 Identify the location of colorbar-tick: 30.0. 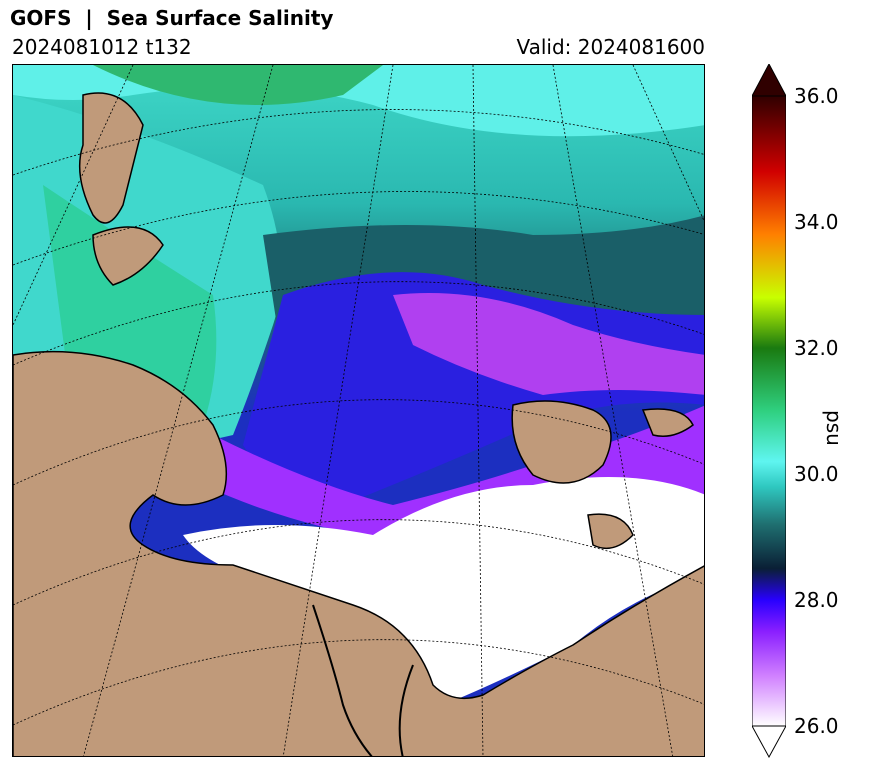
(816, 474).